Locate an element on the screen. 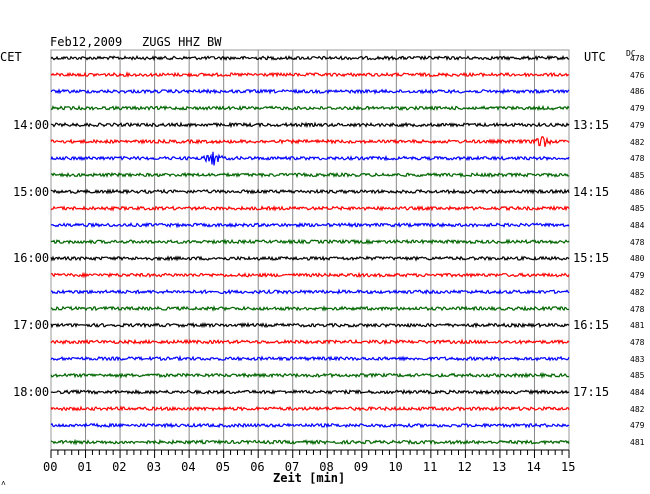 The image size is (650, 494). x-tick-label: 12 is located at coordinates (464, 467).